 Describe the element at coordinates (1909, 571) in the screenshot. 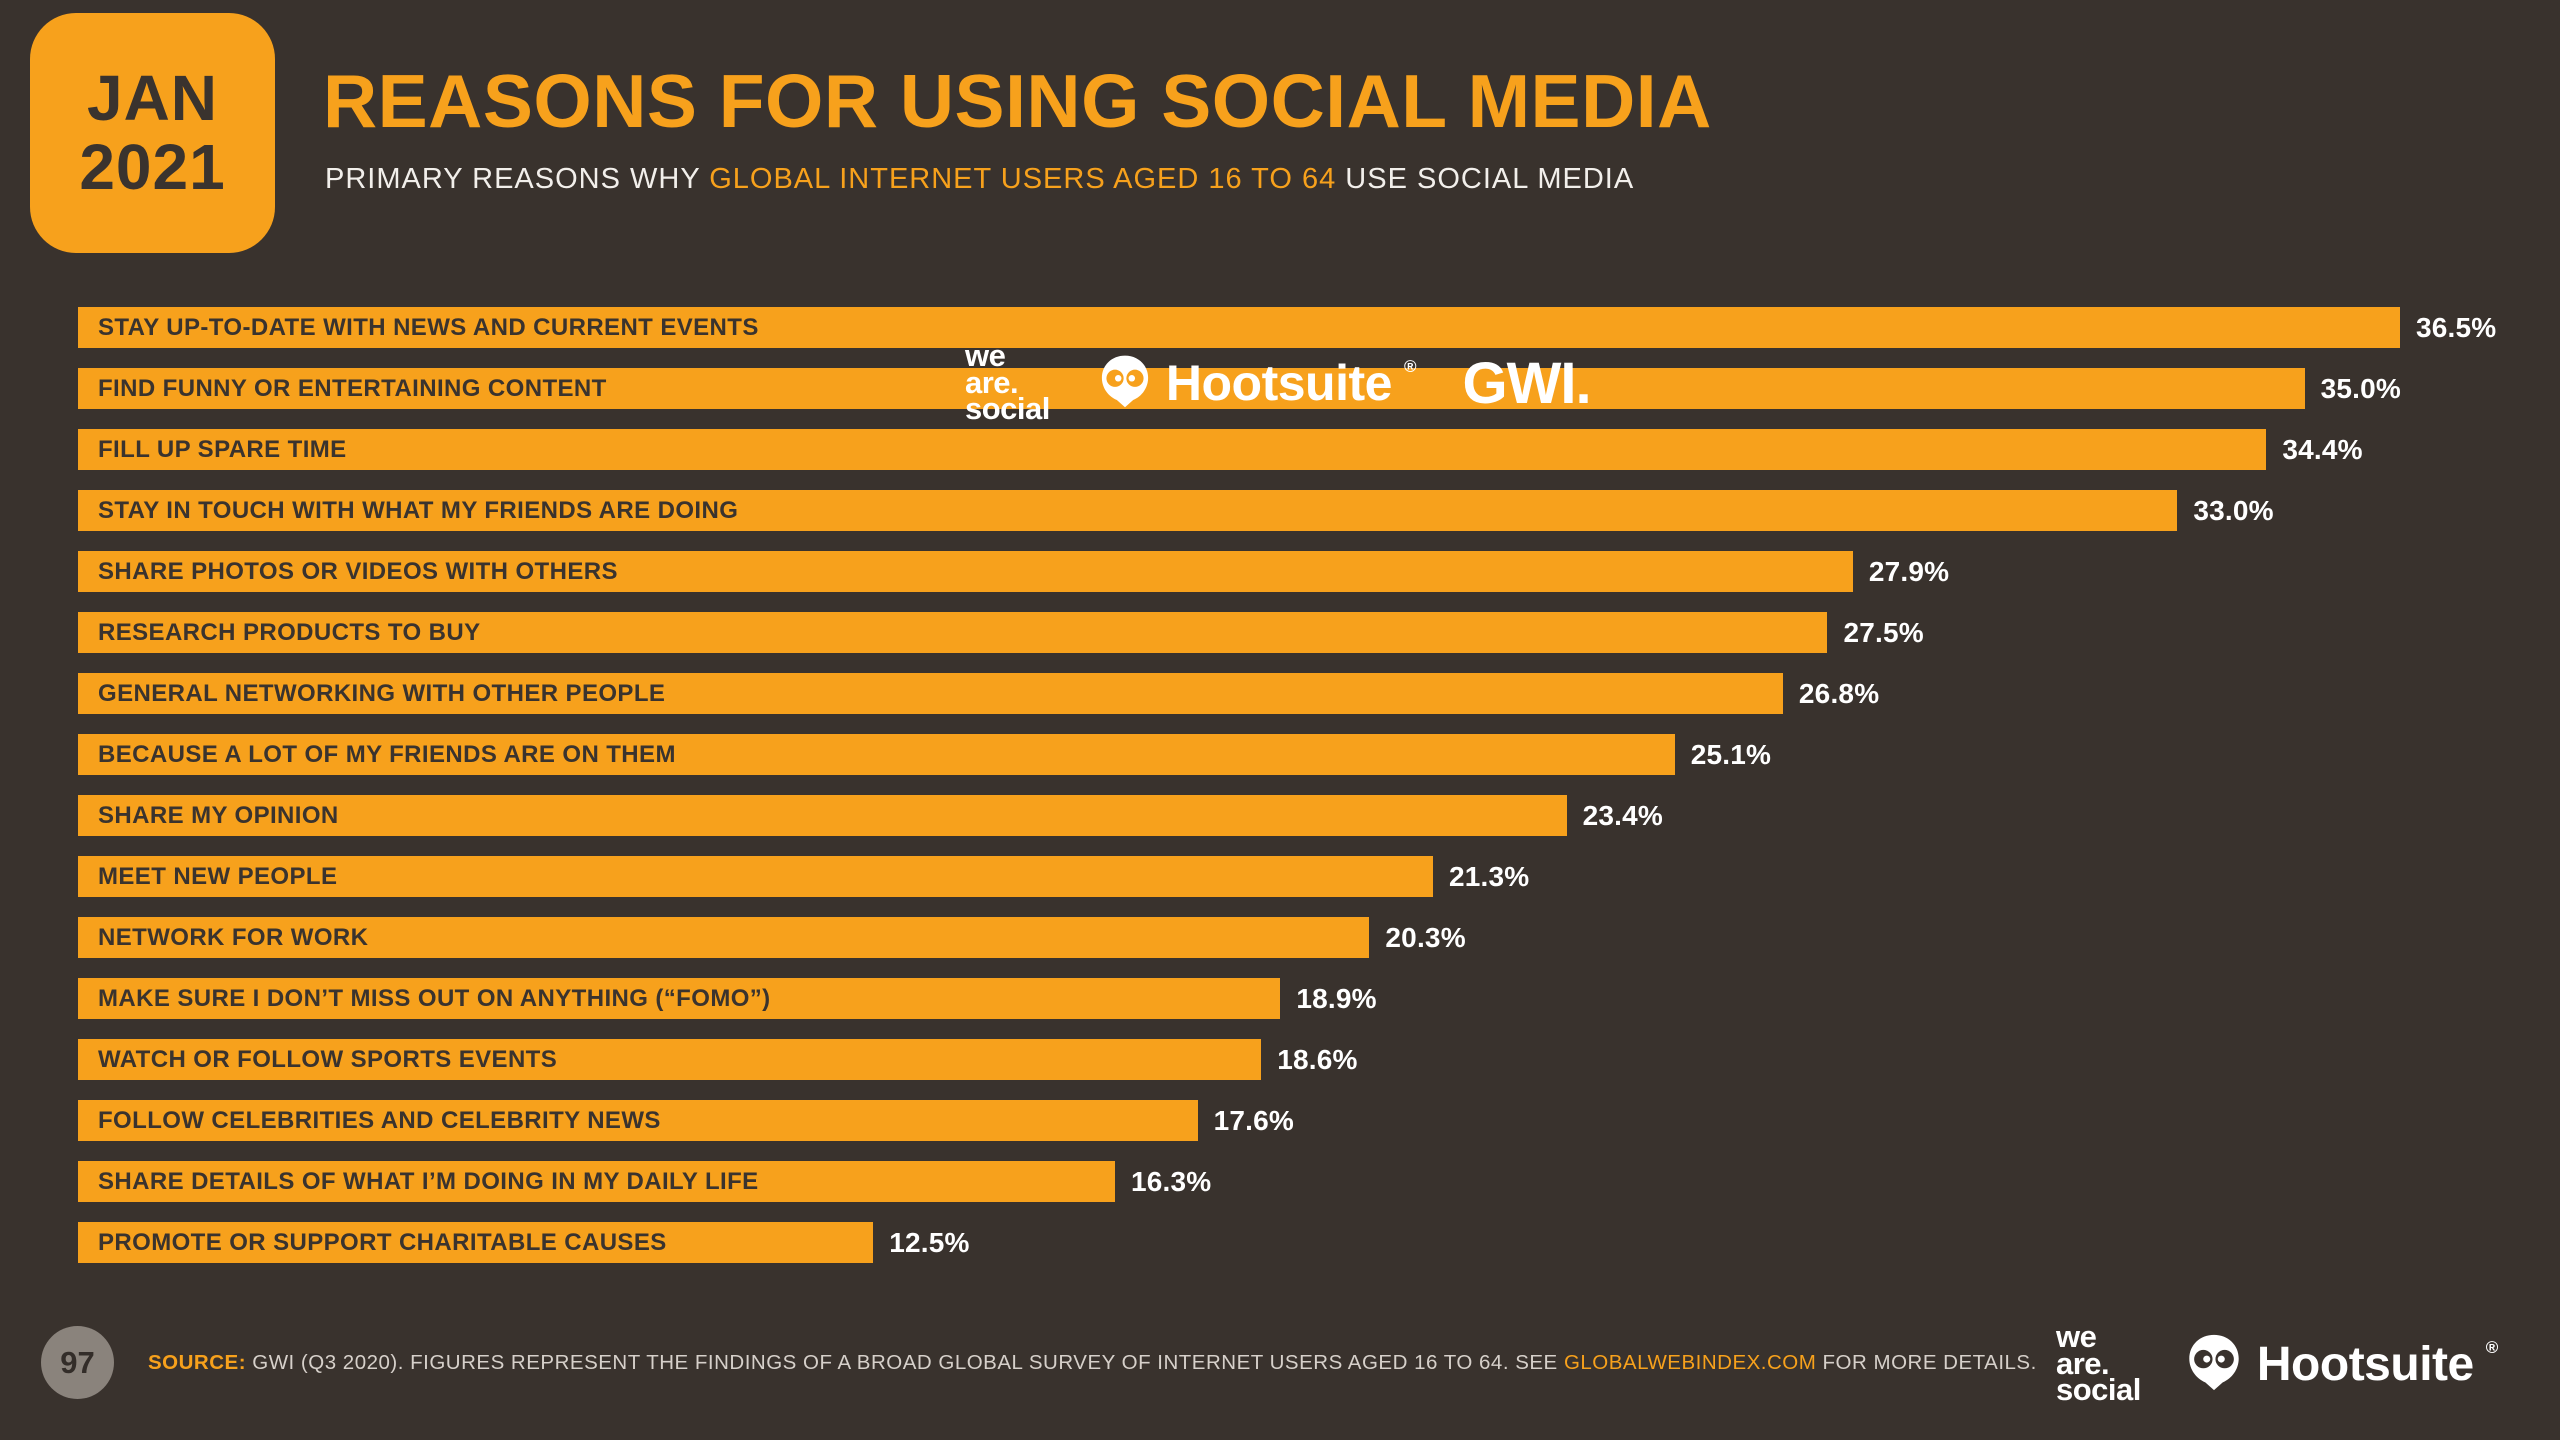

I see `bar-value-label: 27.9%` at that location.